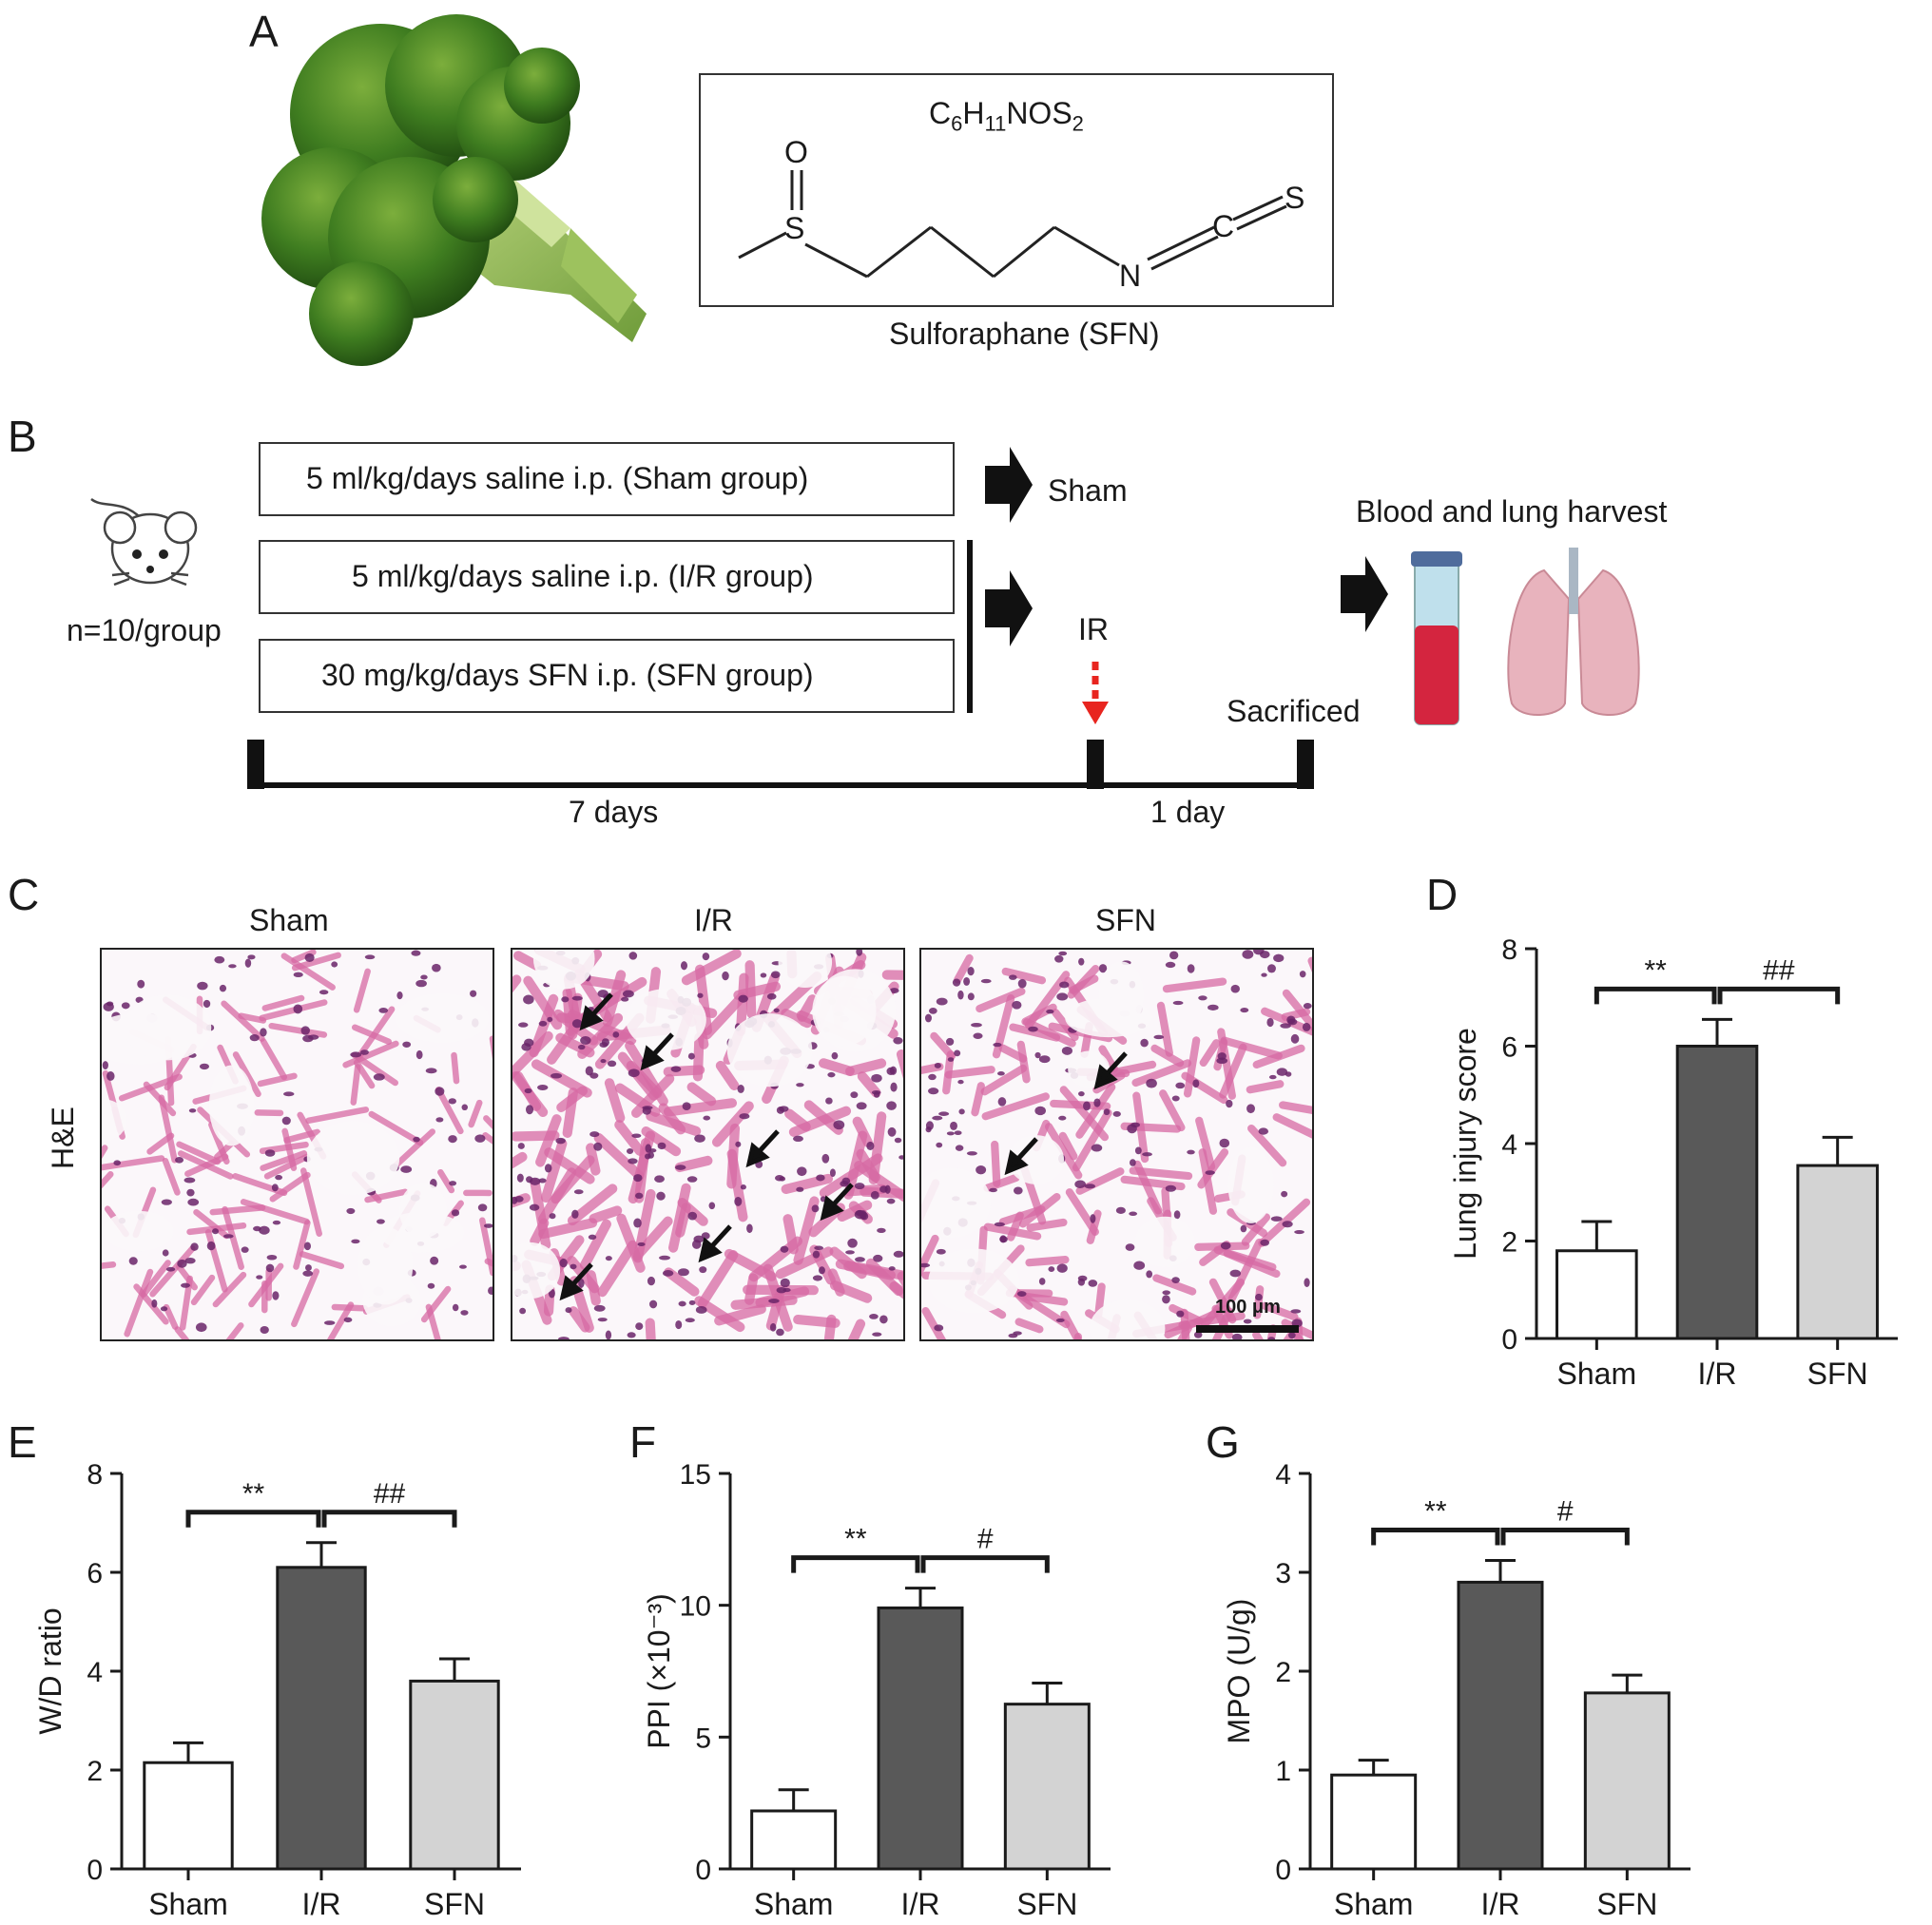 The height and width of the screenshot is (1925, 1932). I want to click on y-tick-label: 3, so click(1283, 1573).